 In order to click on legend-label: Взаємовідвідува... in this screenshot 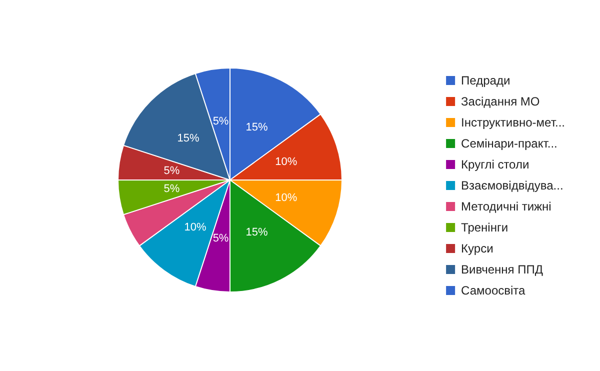, I will do `click(512, 185)`.